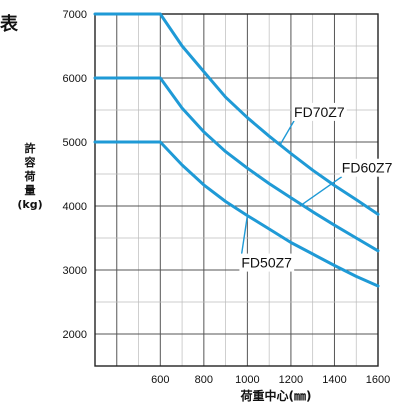  What do you see at coordinates (30, 148) in the screenshot?
I see `y-axis-label-part: 許` at bounding box center [30, 148].